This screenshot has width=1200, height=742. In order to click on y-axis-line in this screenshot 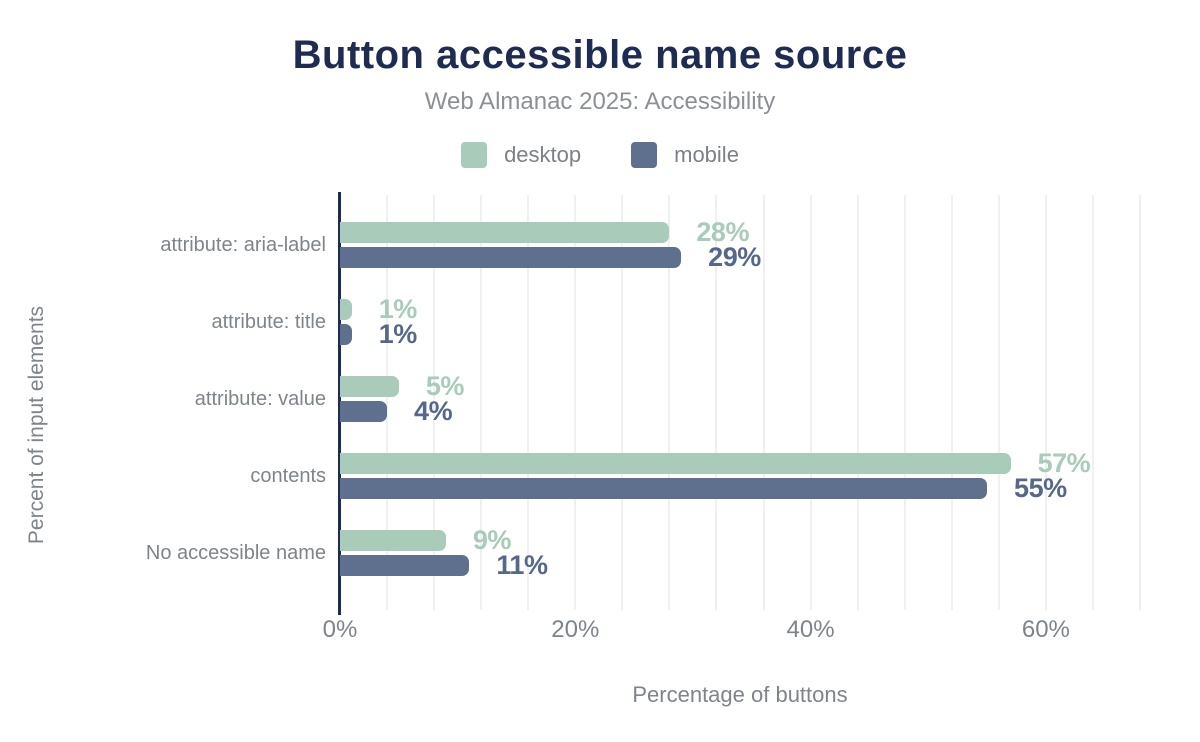, I will do `click(339, 403)`.